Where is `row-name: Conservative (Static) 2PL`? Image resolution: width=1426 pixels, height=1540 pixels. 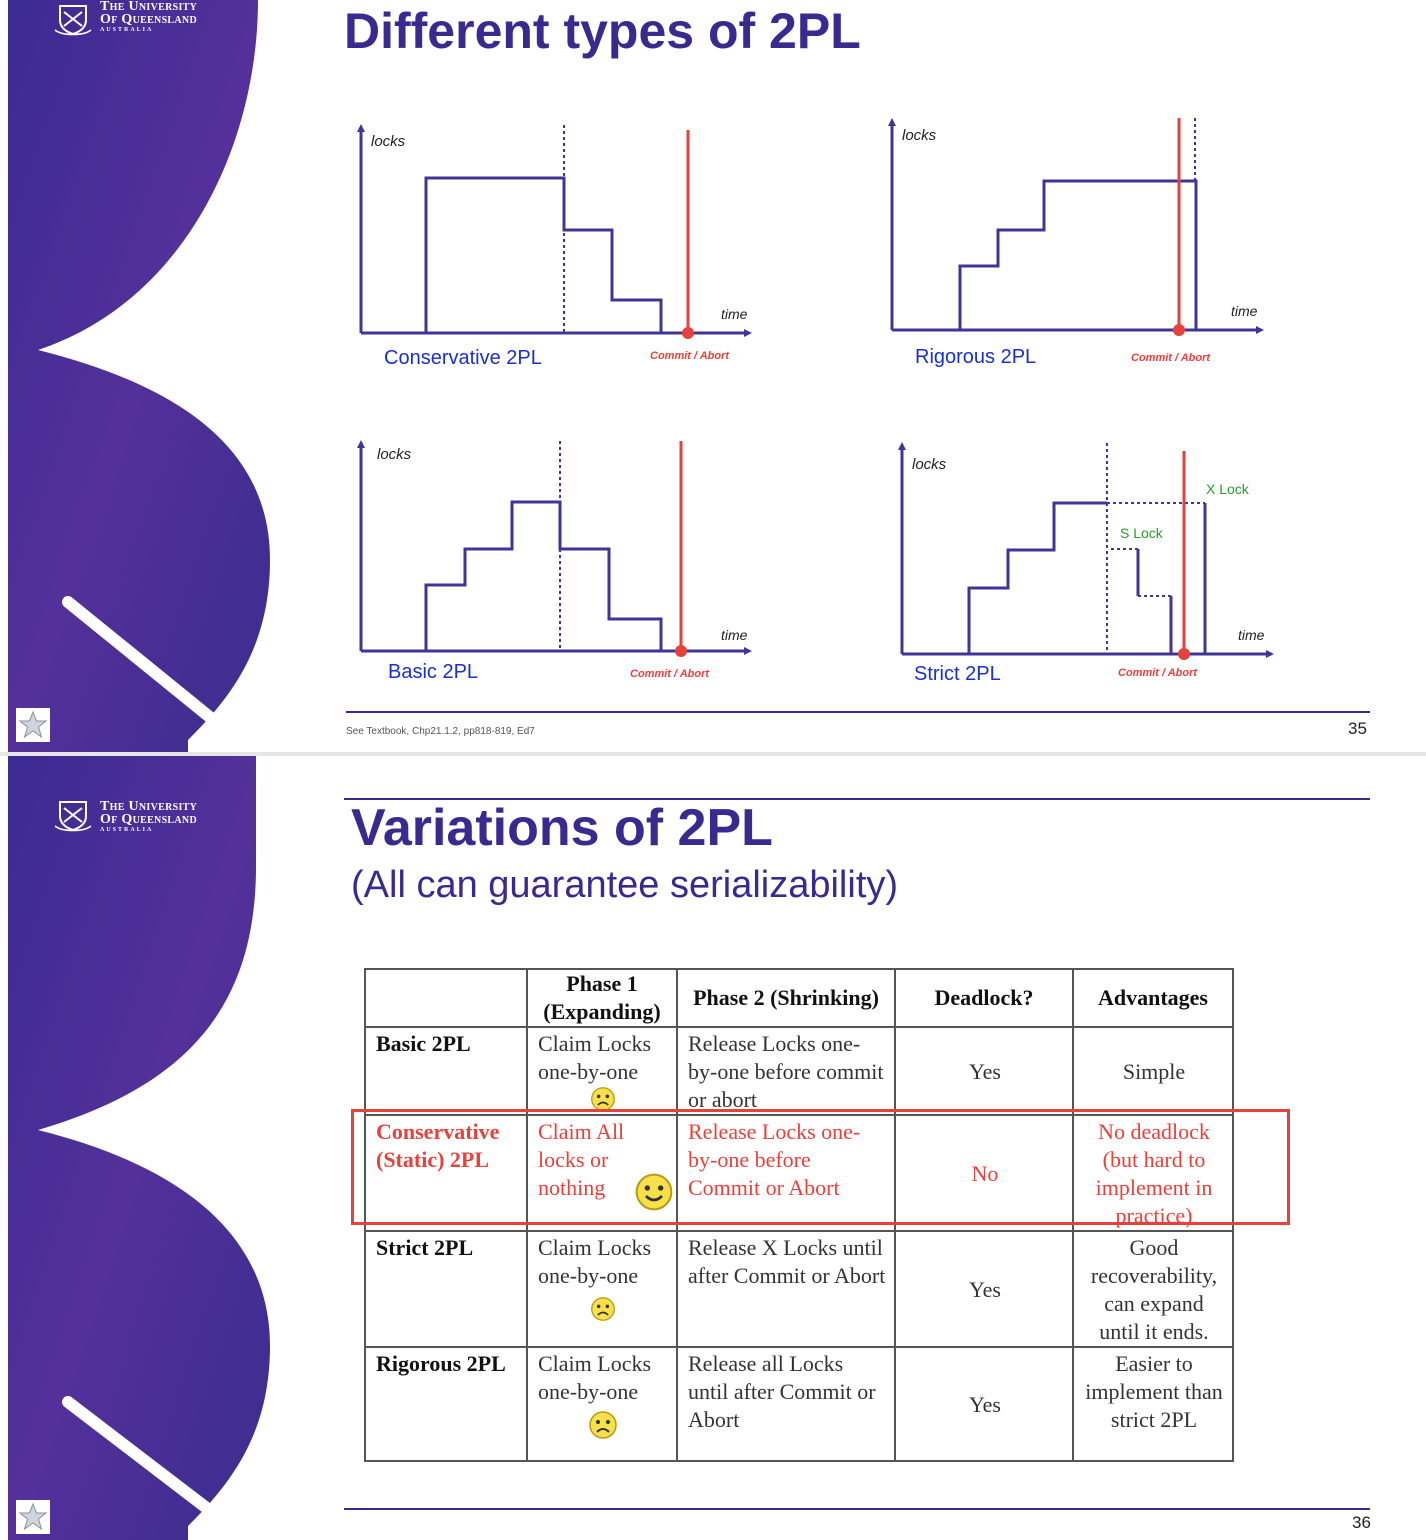
row-name: Conservative (Static) 2PL is located at coordinates (446, 1173).